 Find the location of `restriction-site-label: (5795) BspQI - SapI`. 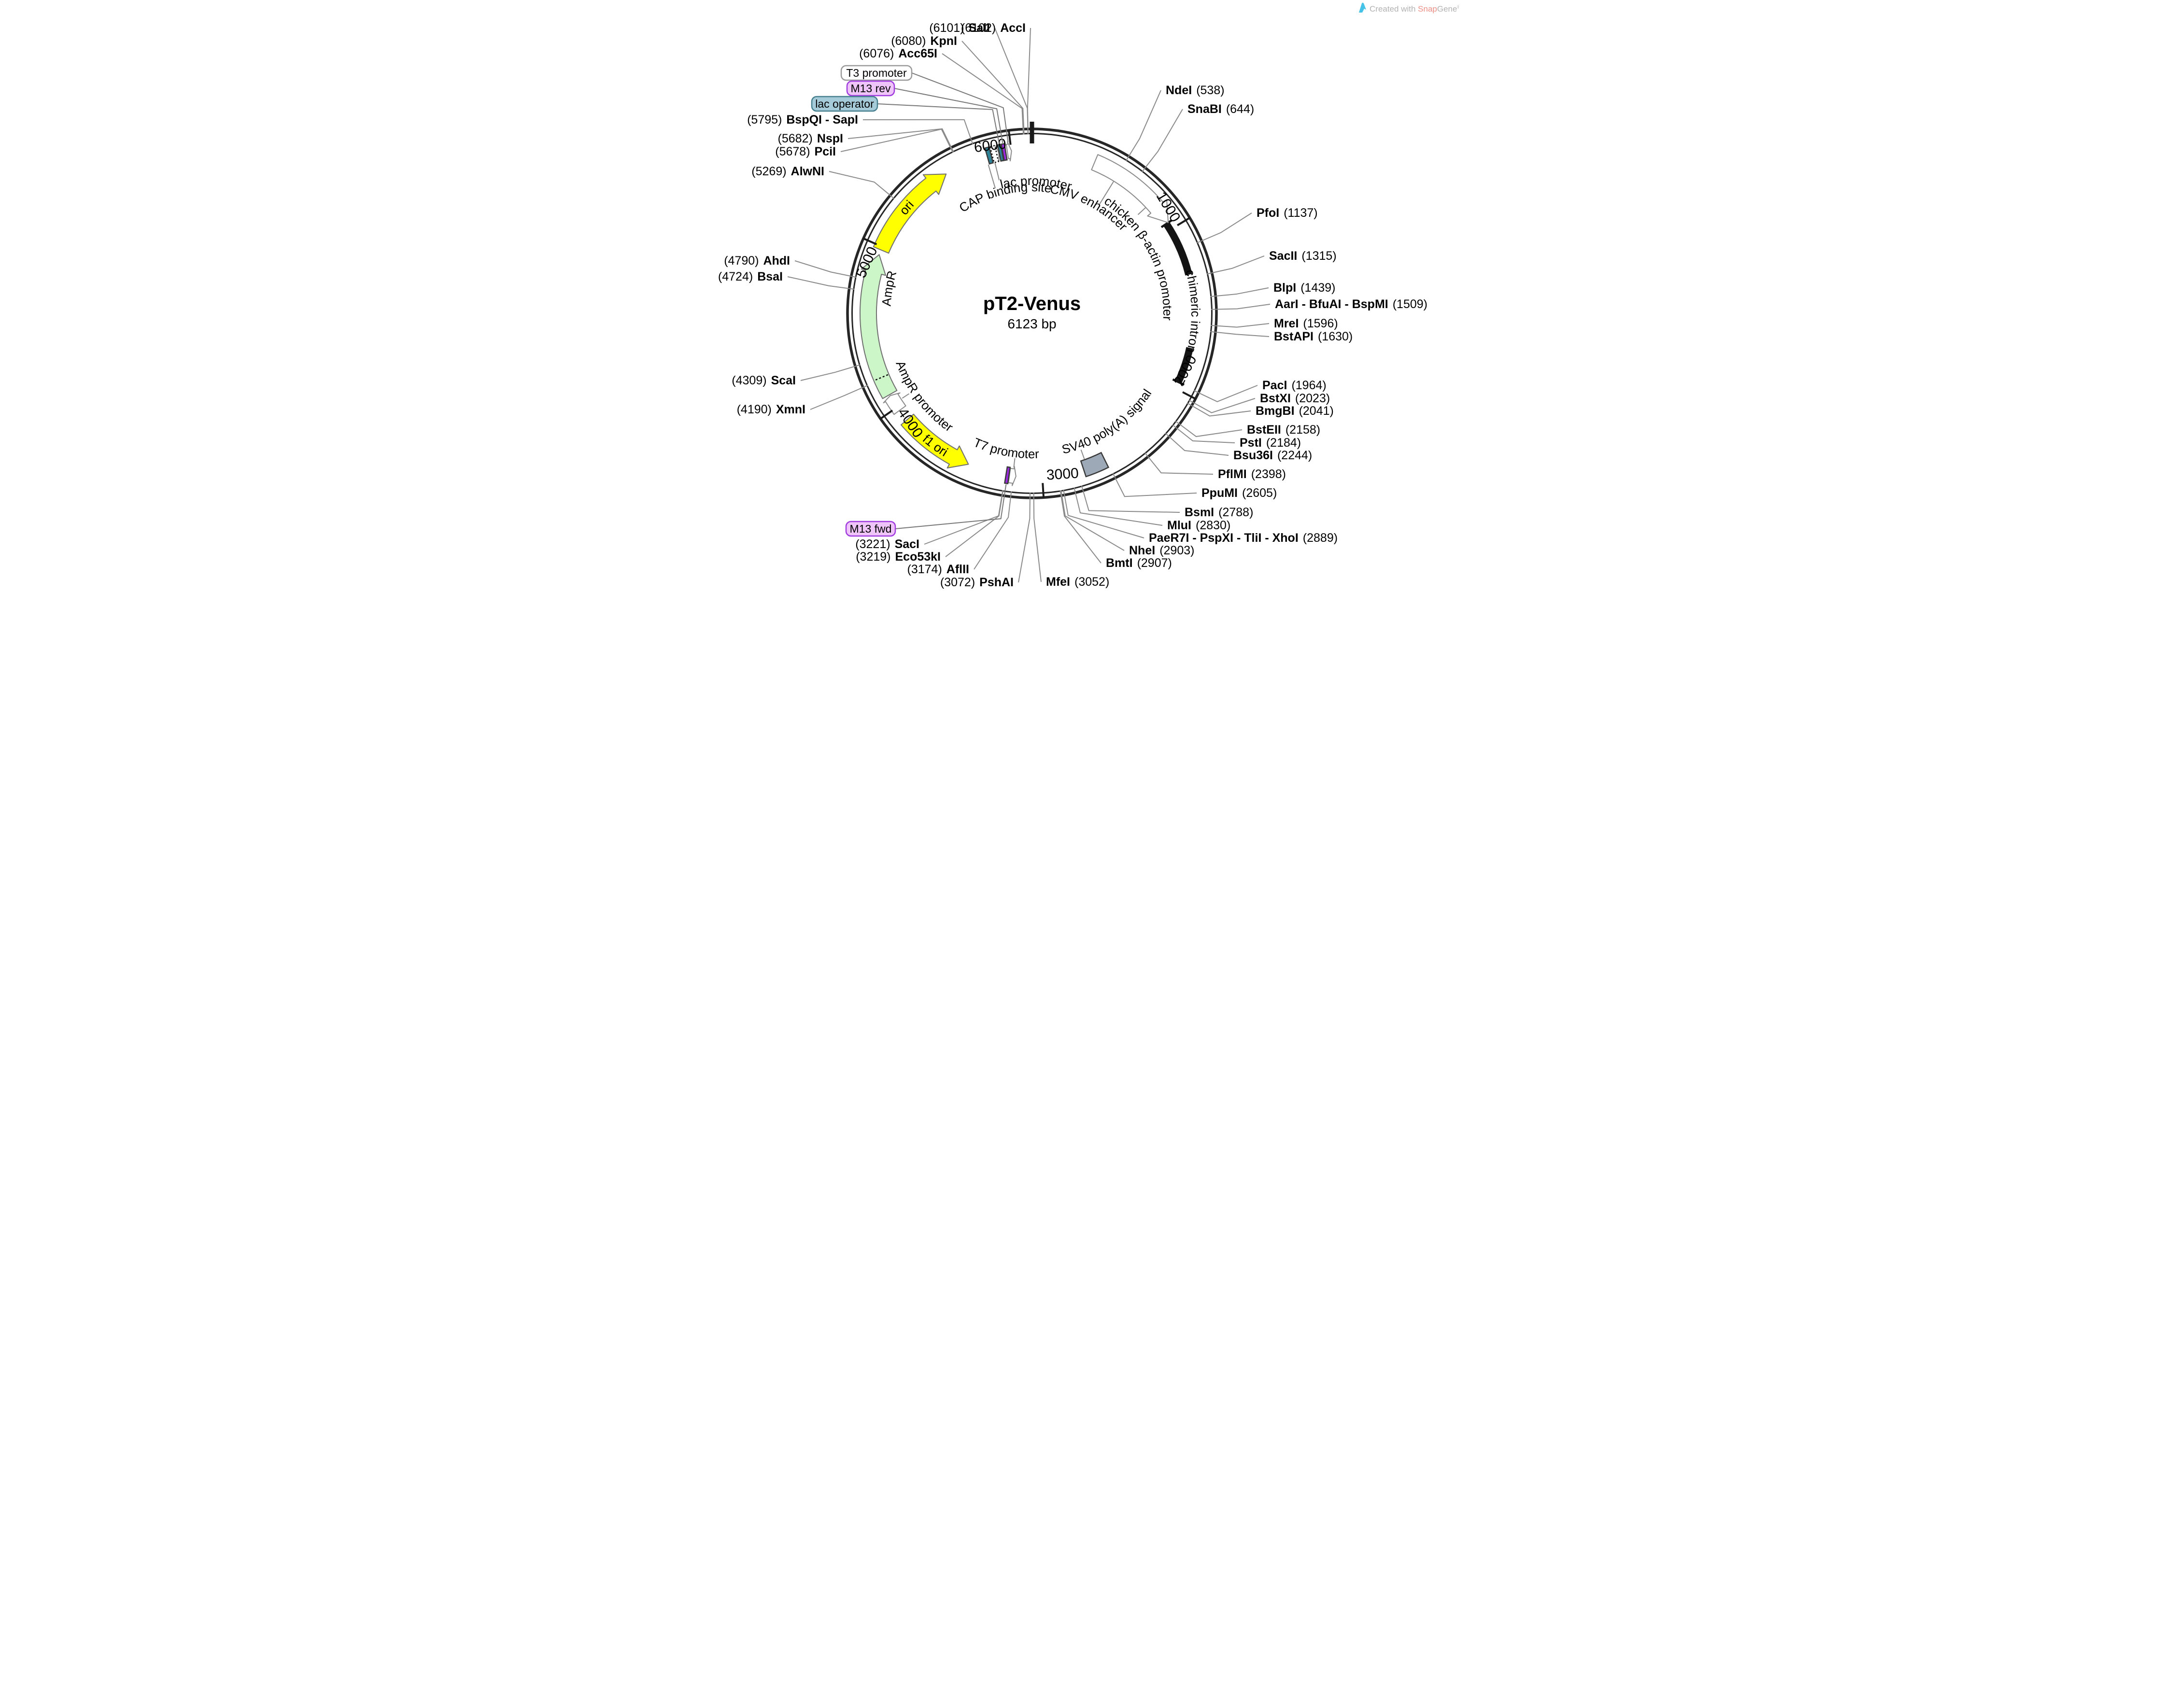

restriction-site-label: (5795) BspQI - SapI is located at coordinates (860, 129).